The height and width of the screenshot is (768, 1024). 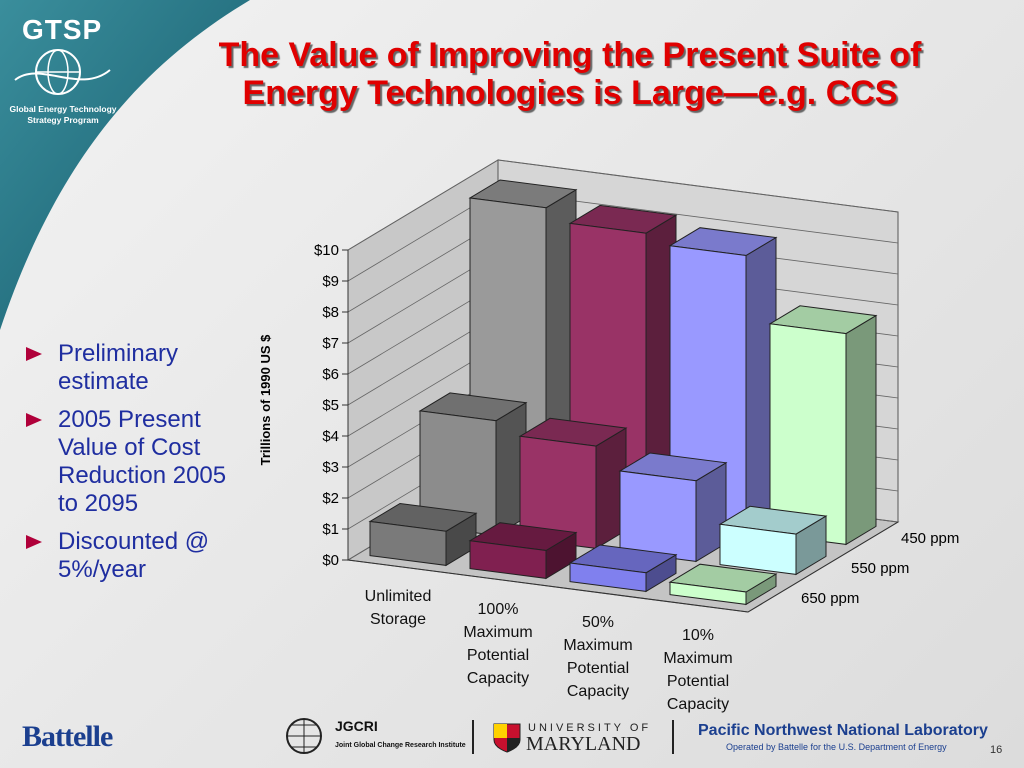 I want to click on depth-label: 450 ppm, so click(x=930, y=538).